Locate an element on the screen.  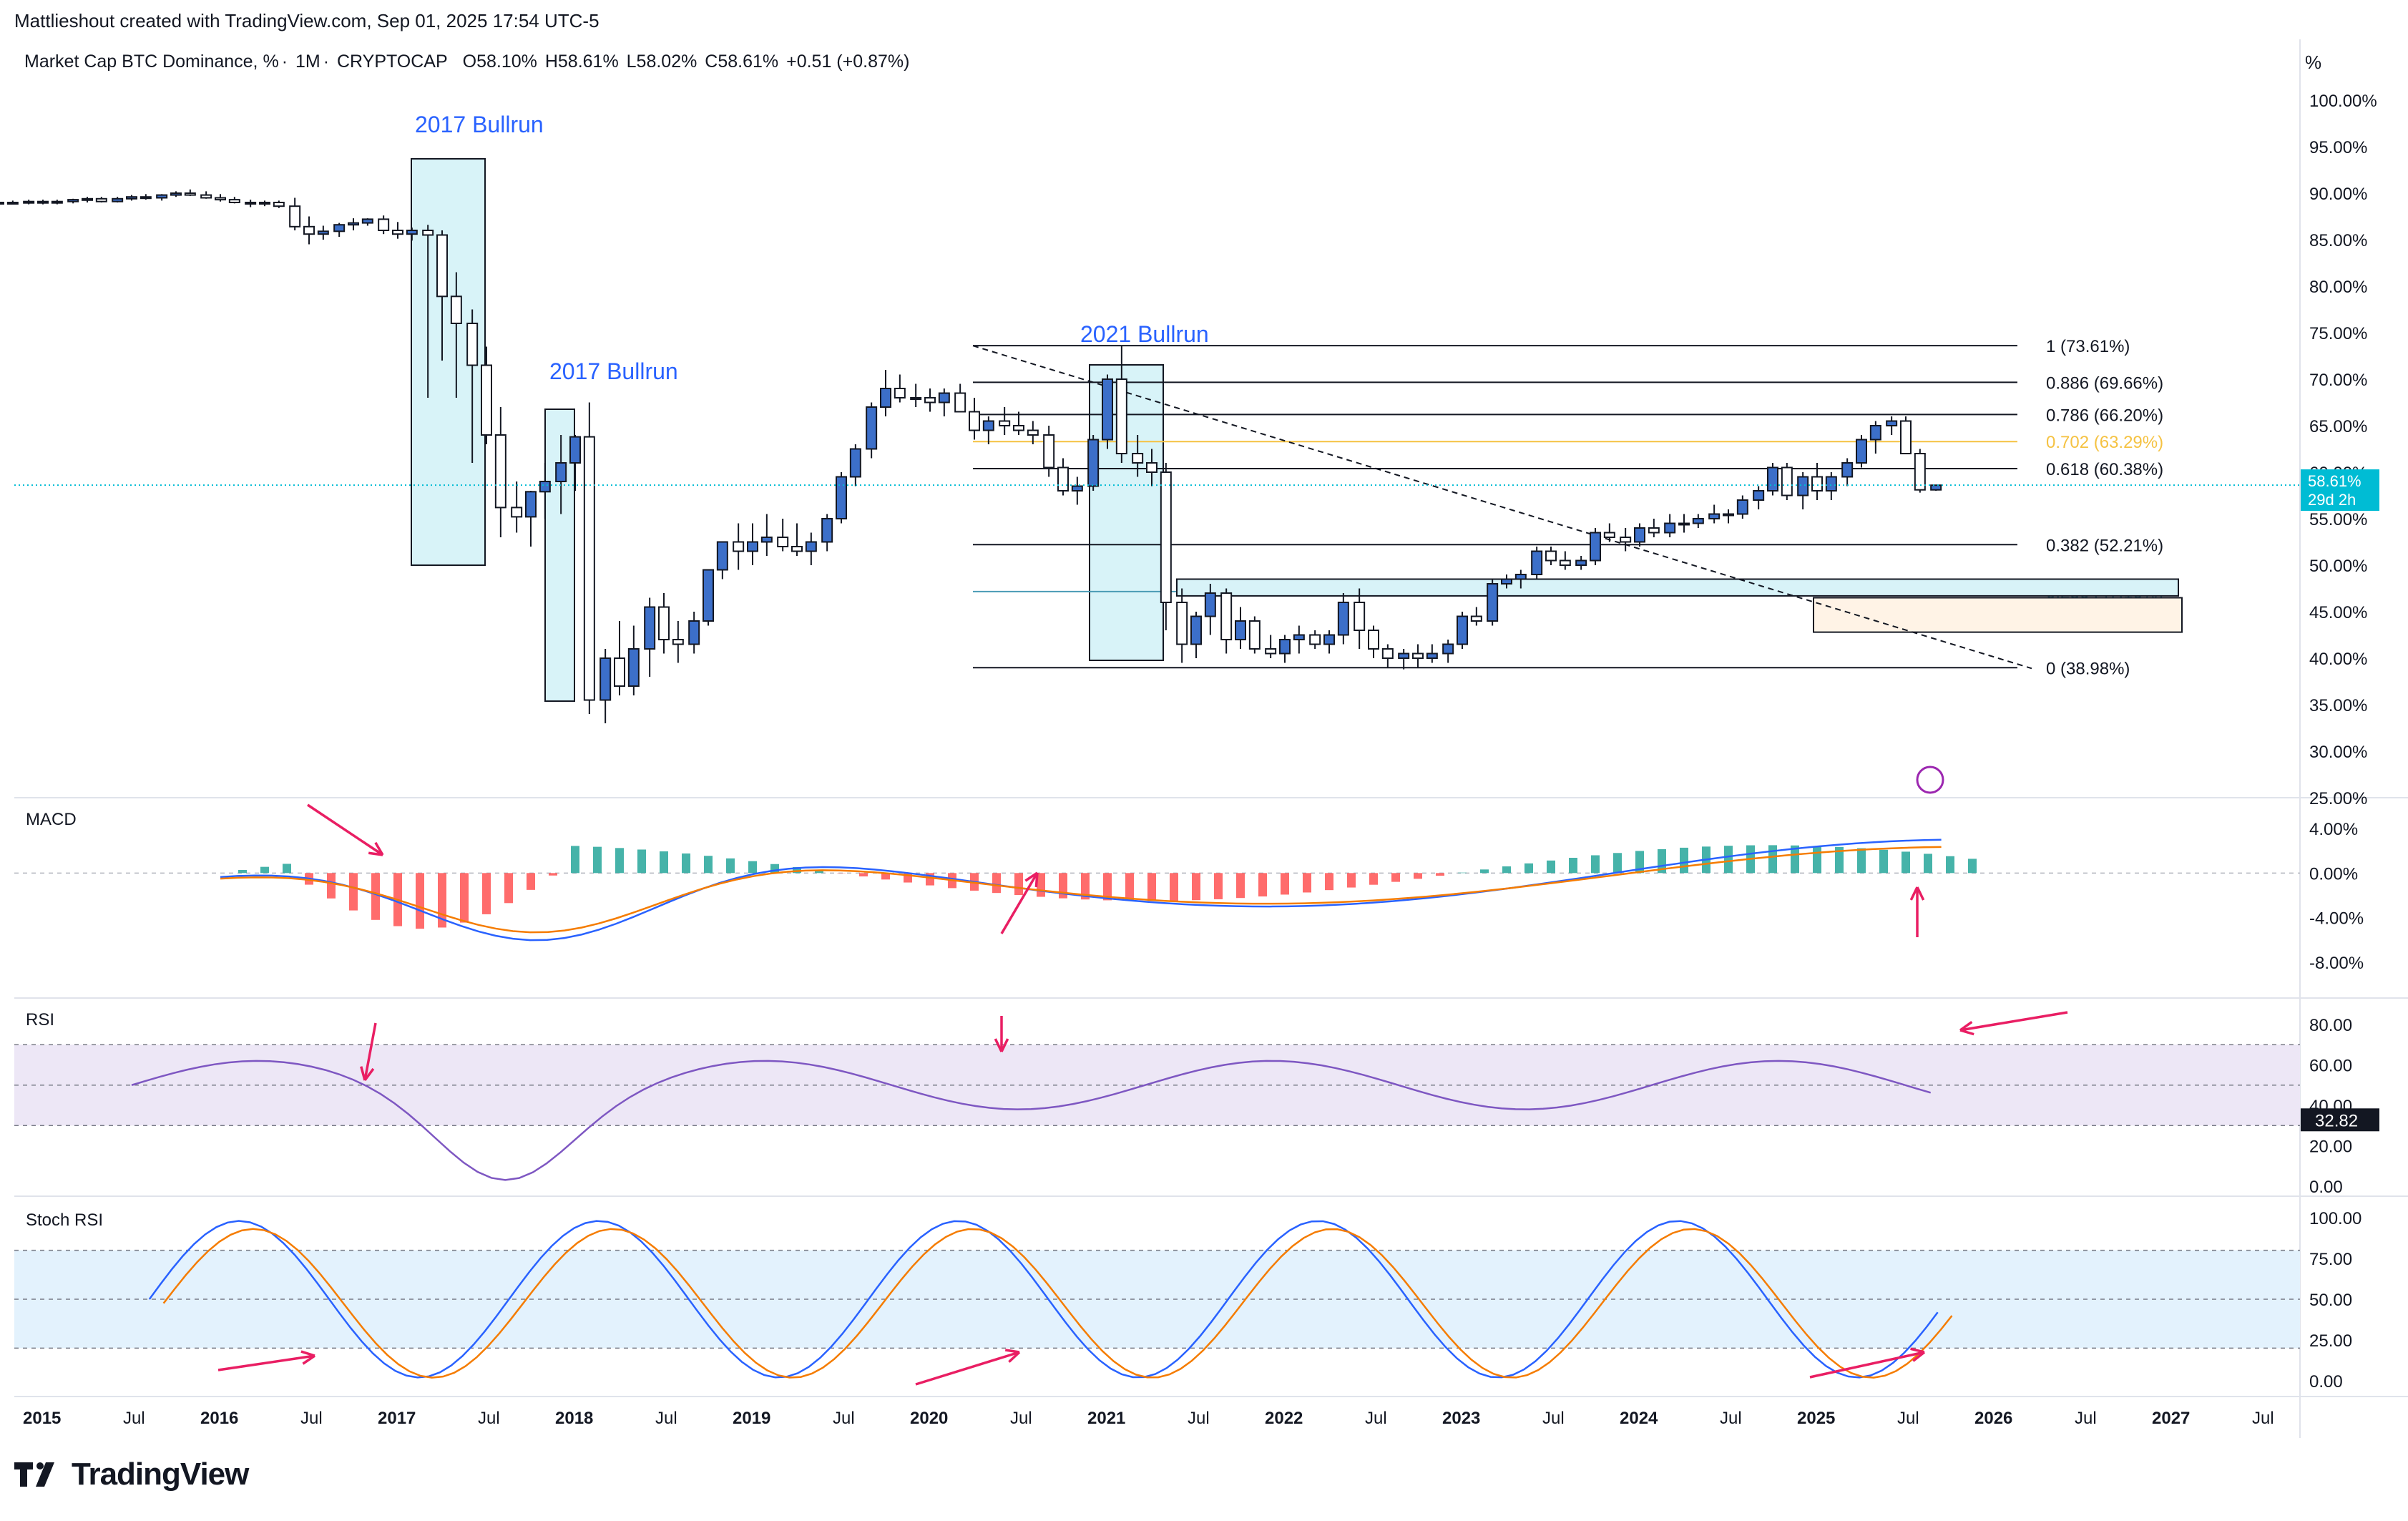
annotation-arrow is located at coordinates (2013, 1022).